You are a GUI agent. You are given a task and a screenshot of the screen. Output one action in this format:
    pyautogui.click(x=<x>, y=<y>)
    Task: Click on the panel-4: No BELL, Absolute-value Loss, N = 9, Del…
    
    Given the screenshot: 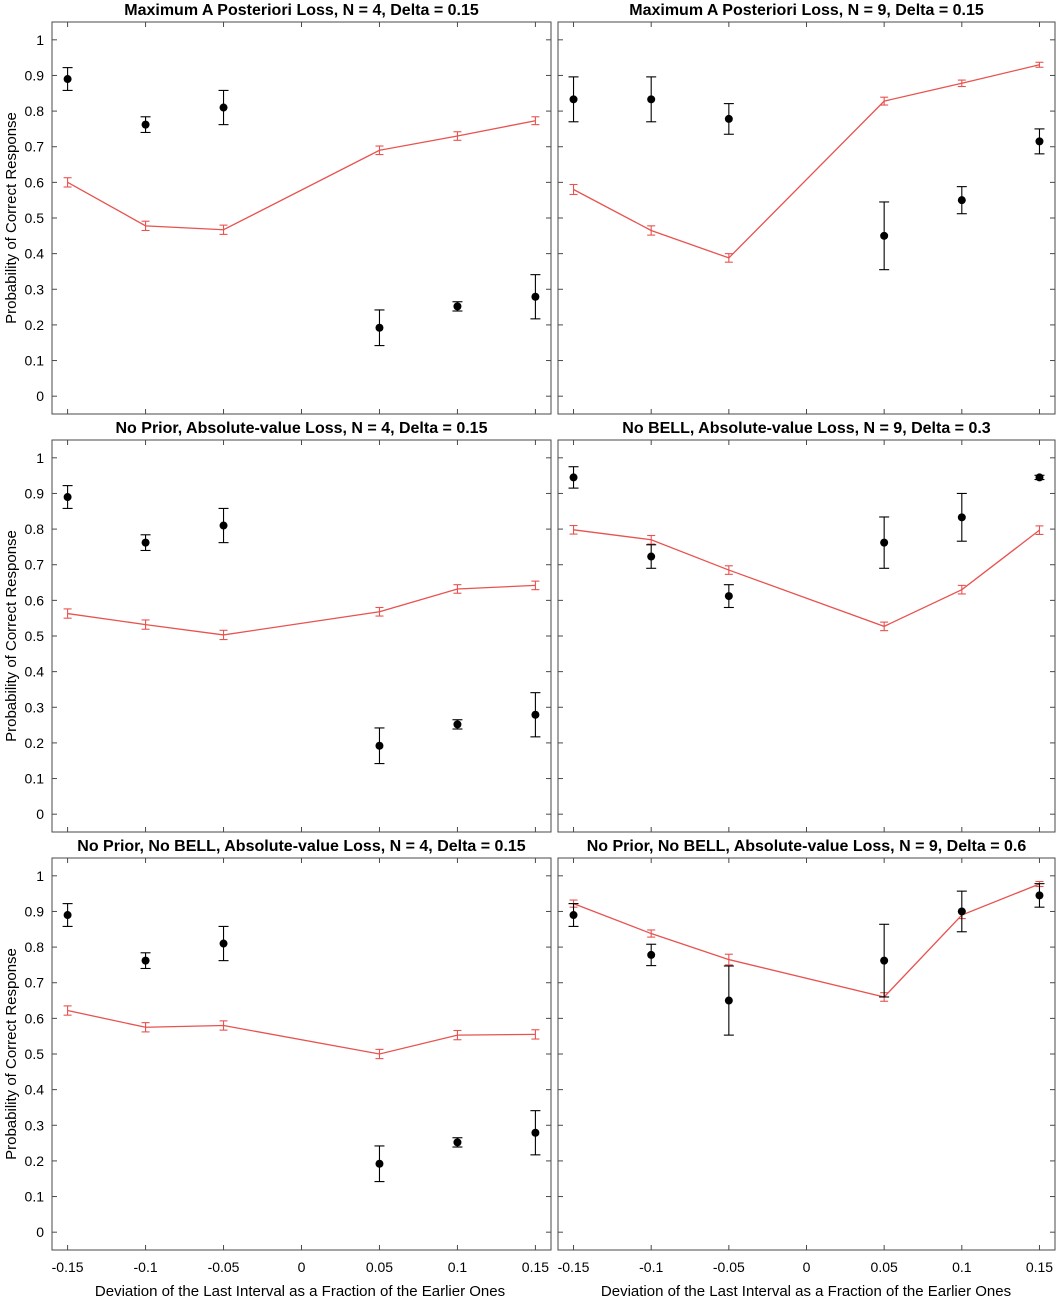 What is the action you would take?
    pyautogui.click(x=806, y=626)
    